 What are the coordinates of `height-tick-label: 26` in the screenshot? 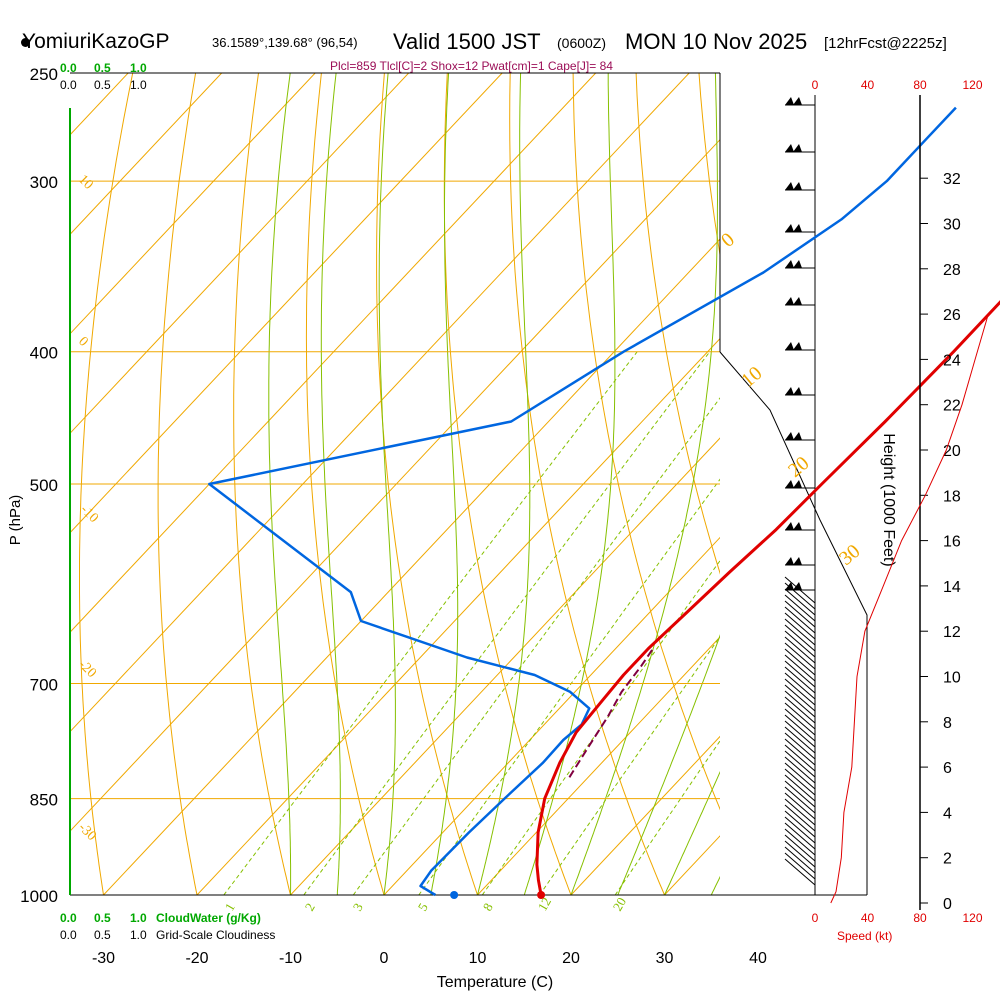 It's located at (952, 315).